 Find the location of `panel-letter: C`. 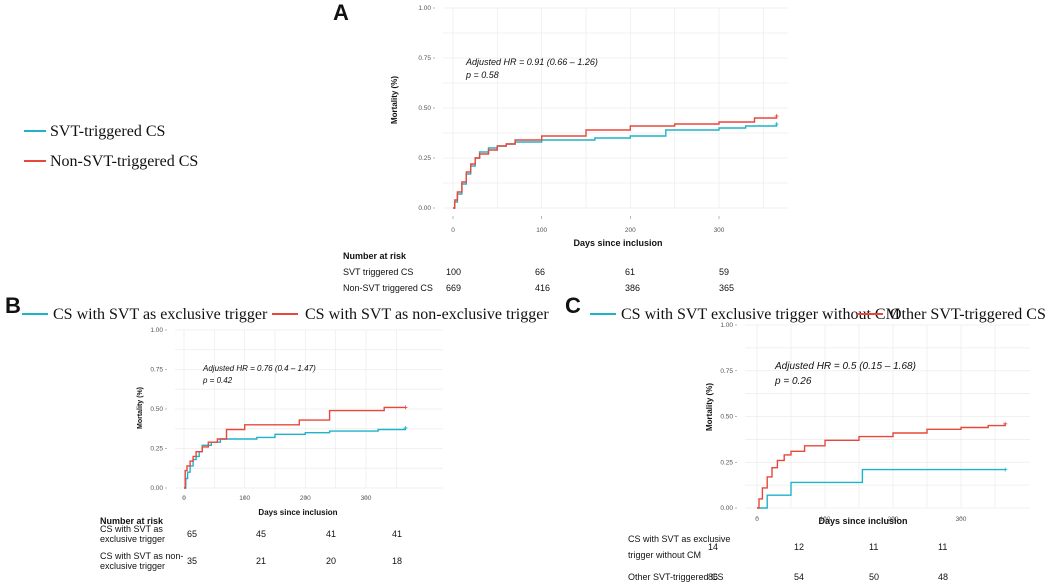

panel-letter: C is located at coordinates (573, 305).